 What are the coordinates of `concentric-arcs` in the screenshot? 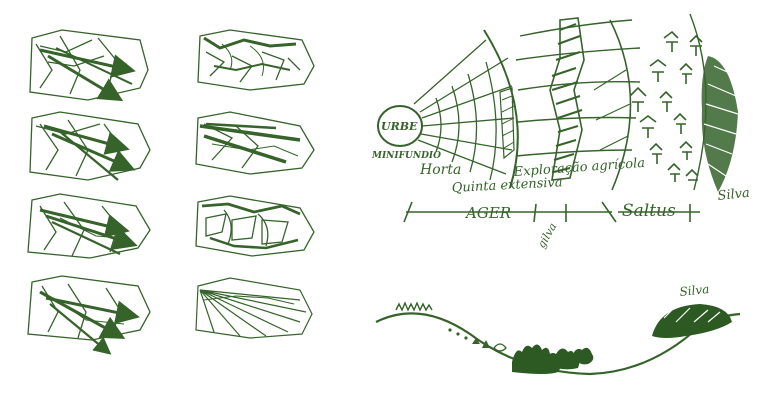 It's located at (477, 109).